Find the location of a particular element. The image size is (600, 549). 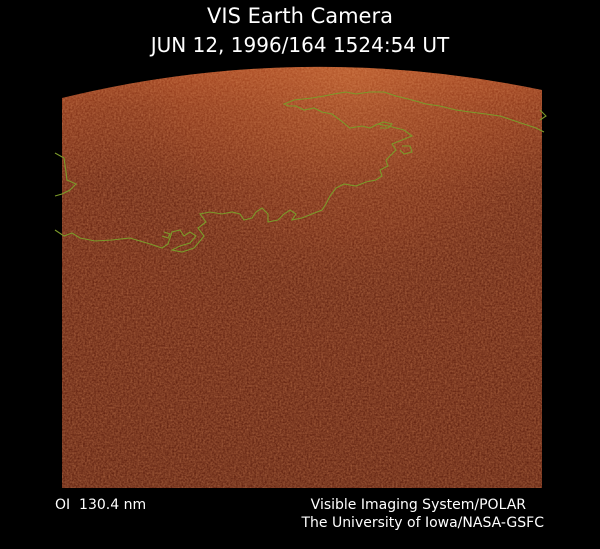

credit-label: The University of Iowa/NASA-GSFC is located at coordinates (422, 523).